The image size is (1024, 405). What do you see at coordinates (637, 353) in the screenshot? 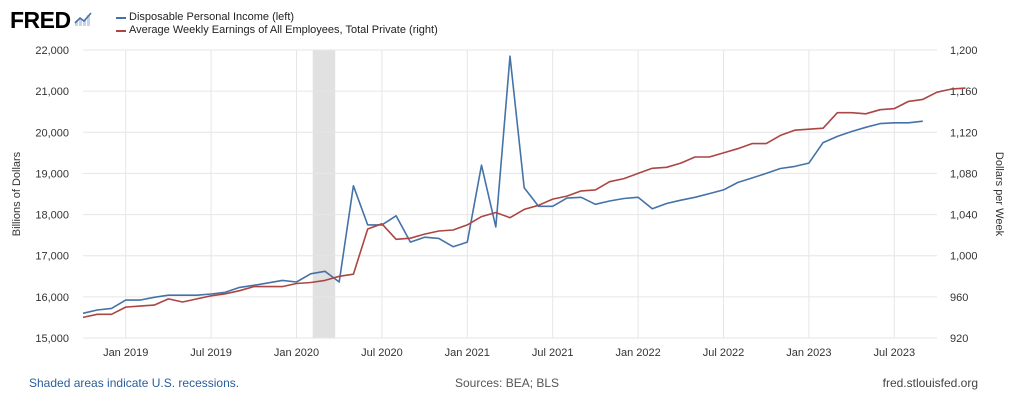
I see `x-tick-label: Jan 2022` at bounding box center [637, 353].